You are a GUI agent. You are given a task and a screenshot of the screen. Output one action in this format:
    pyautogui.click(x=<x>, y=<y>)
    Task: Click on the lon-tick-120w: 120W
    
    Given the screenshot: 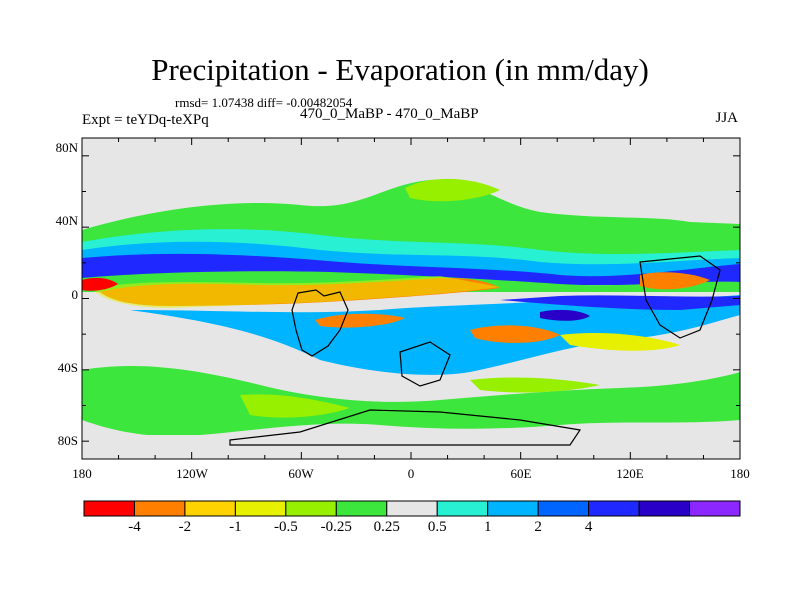 What is the action you would take?
    pyautogui.click(x=192, y=473)
    